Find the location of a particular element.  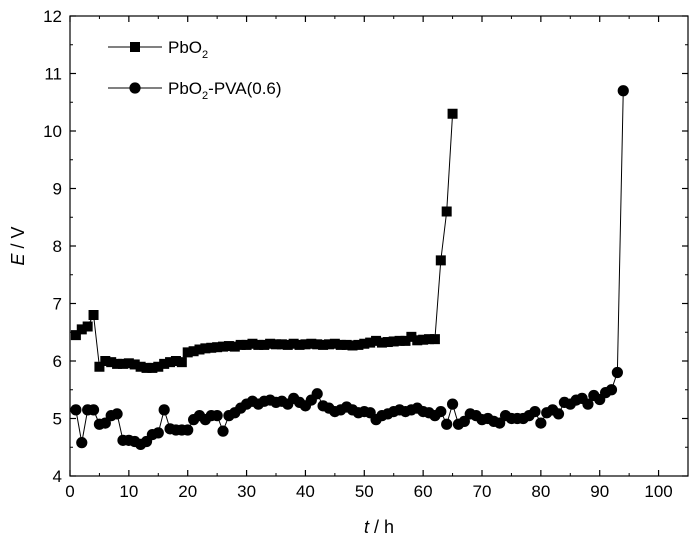

x-tick-label: 40 is located at coordinates (305, 491).